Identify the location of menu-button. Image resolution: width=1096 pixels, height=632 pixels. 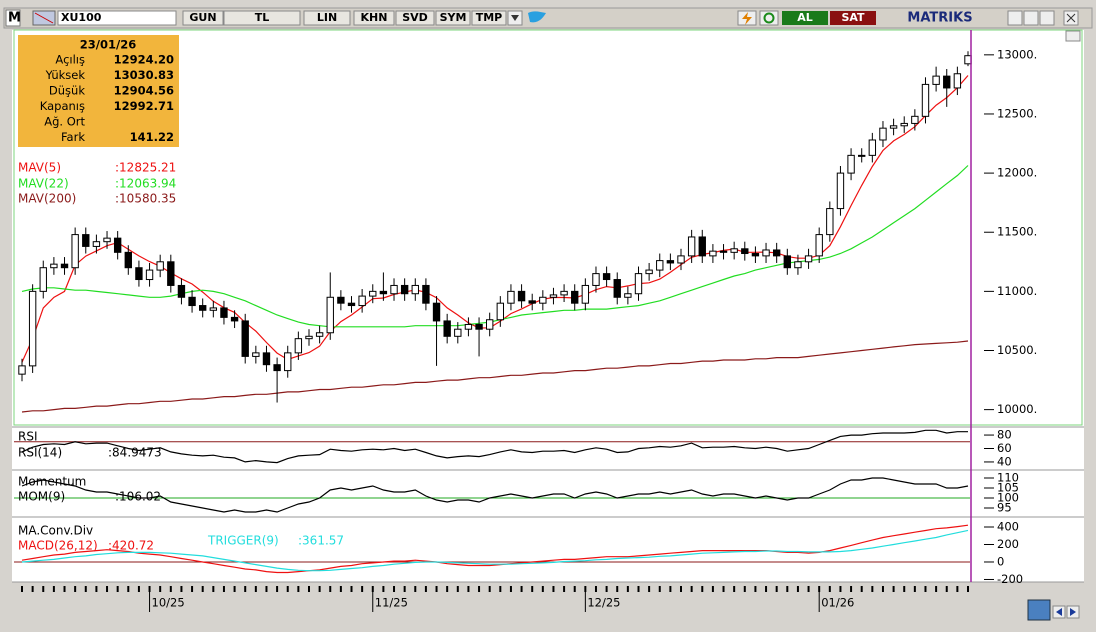
(1015, 18).